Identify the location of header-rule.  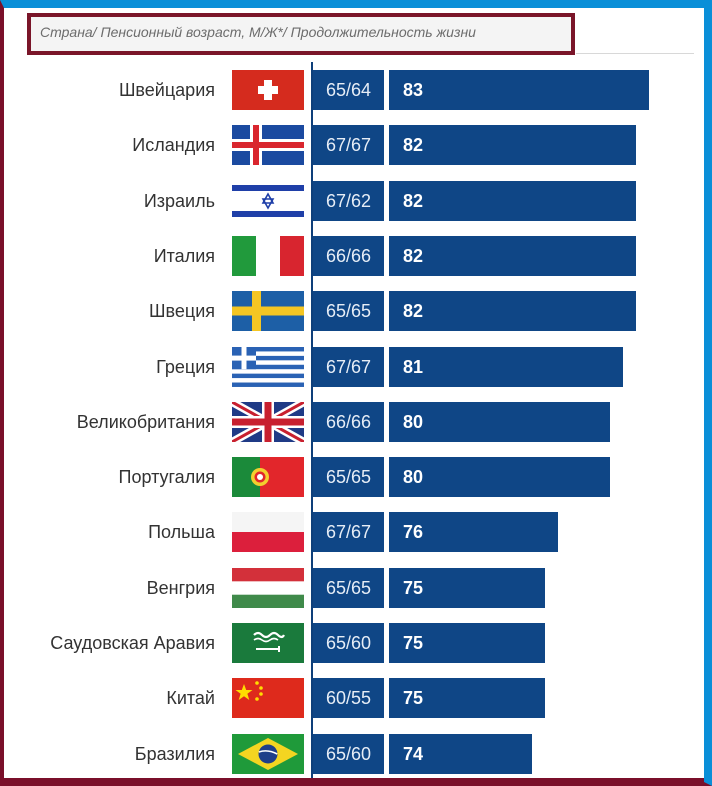
(635, 53).